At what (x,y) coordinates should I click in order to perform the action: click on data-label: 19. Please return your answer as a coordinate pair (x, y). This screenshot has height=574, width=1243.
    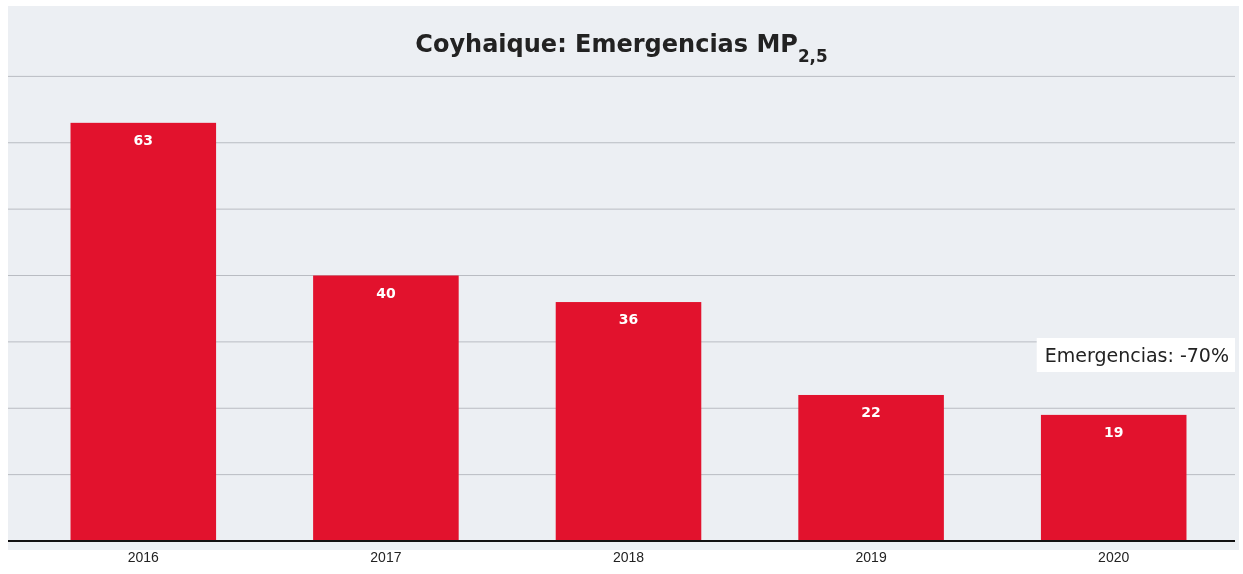
    Looking at the image, I should click on (1113, 431).